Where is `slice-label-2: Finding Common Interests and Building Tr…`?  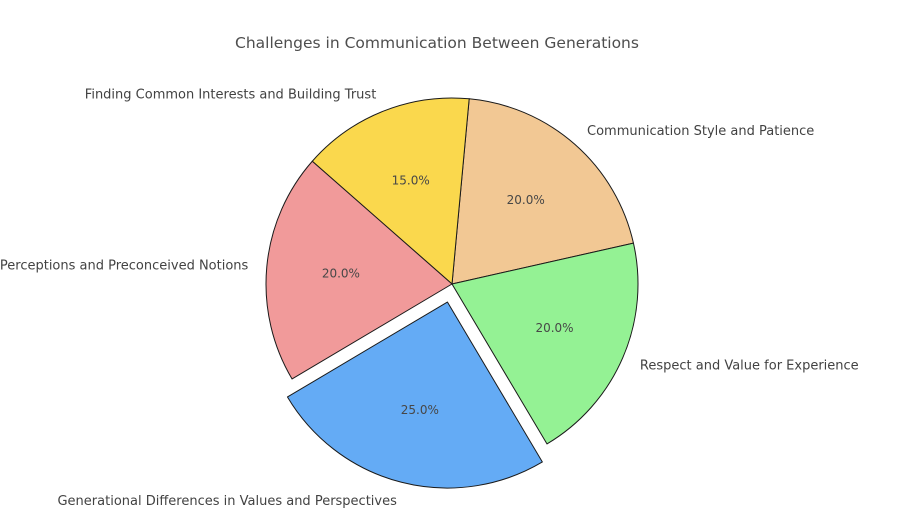
slice-label-2: Finding Common Interests and Building Tr… is located at coordinates (231, 94).